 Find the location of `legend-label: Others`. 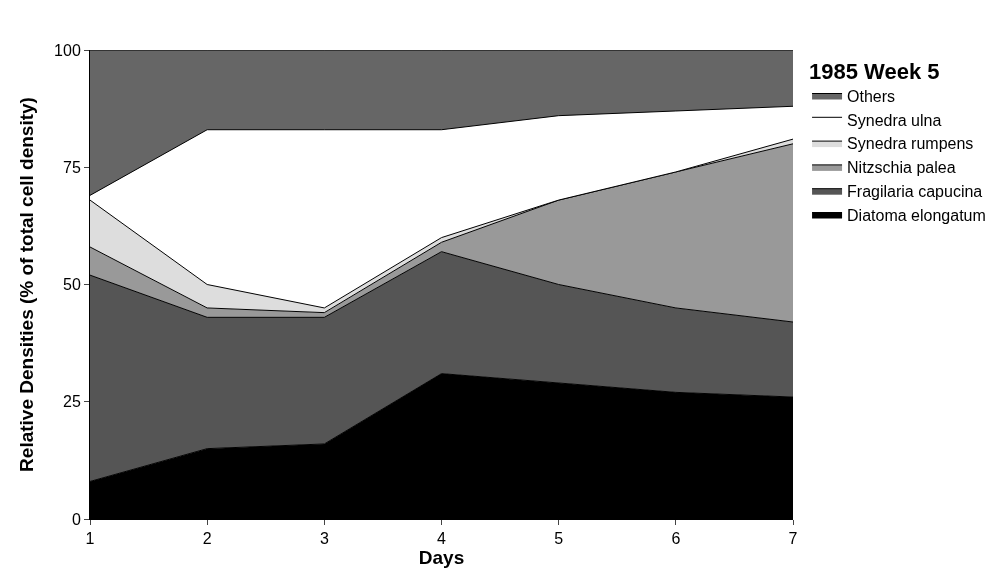

legend-label: Others is located at coordinates (871, 96).